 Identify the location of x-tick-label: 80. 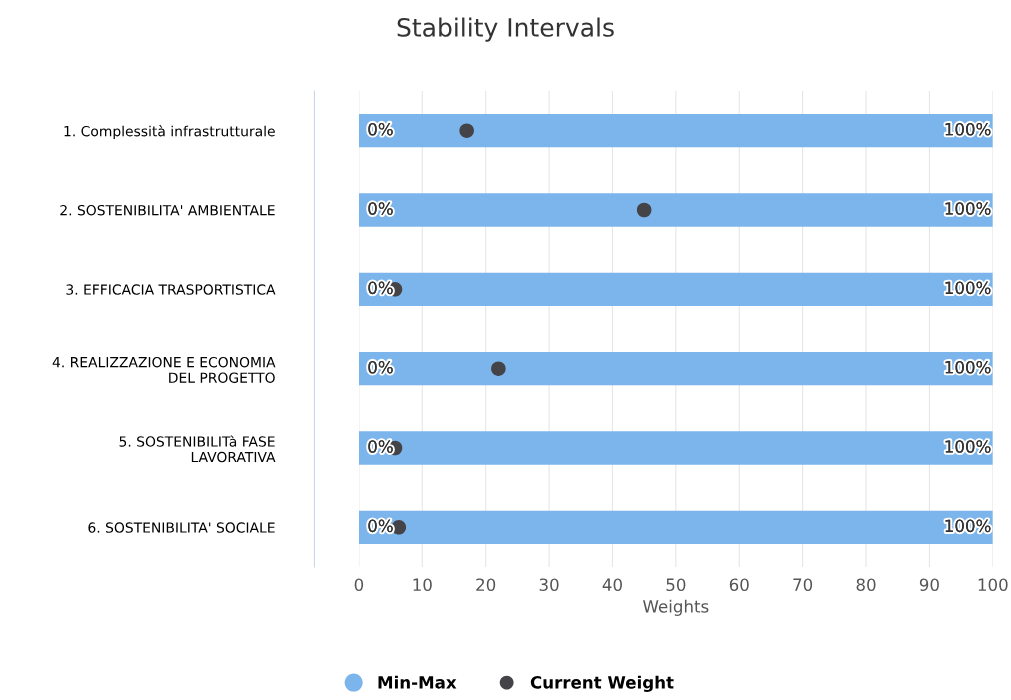
(866, 585).